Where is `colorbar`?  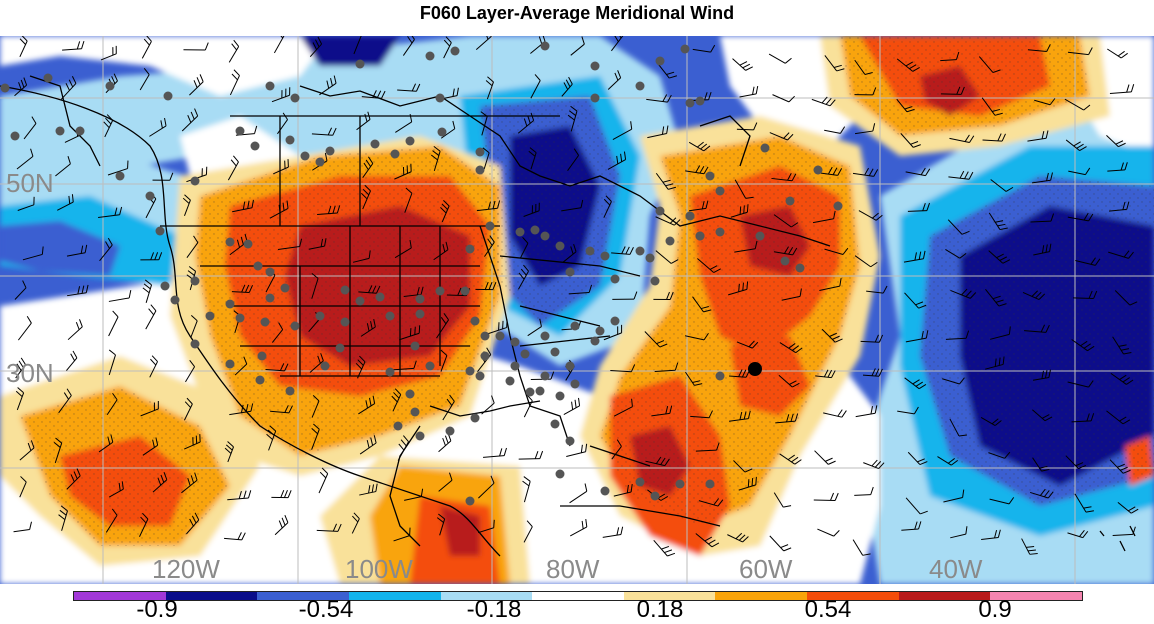 colorbar is located at coordinates (578, 596).